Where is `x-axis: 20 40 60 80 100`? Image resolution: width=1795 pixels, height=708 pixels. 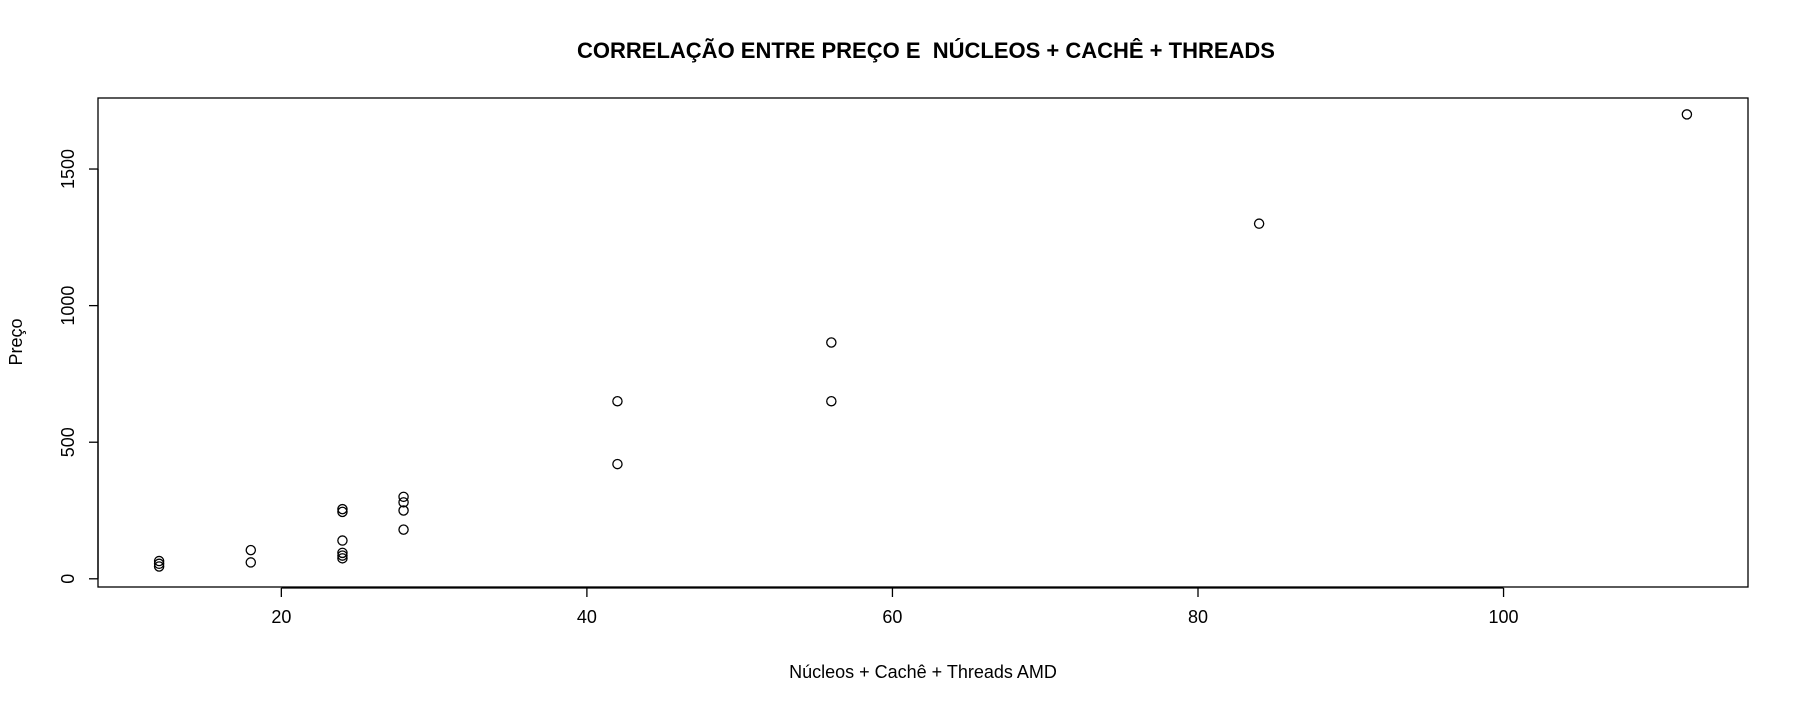 x-axis: 20 40 60 80 100 is located at coordinates (895, 607).